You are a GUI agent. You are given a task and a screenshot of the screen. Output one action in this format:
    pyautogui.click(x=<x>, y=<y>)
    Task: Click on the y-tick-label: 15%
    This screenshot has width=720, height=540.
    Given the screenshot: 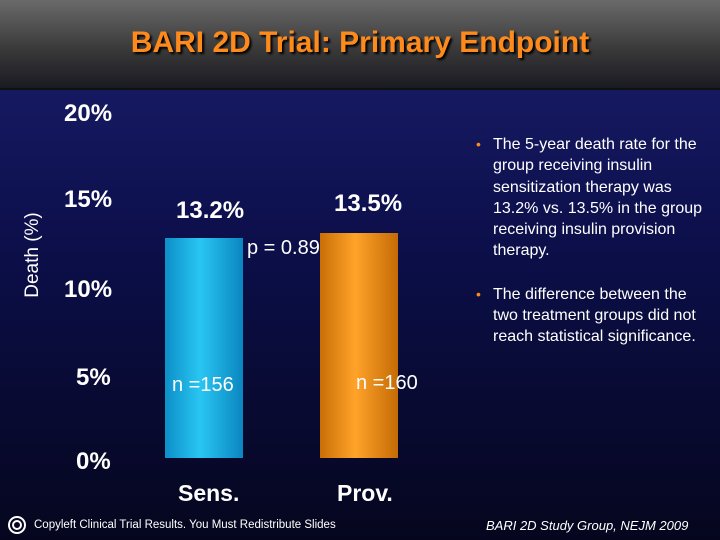 What is the action you would take?
    pyautogui.click(x=88, y=199)
    